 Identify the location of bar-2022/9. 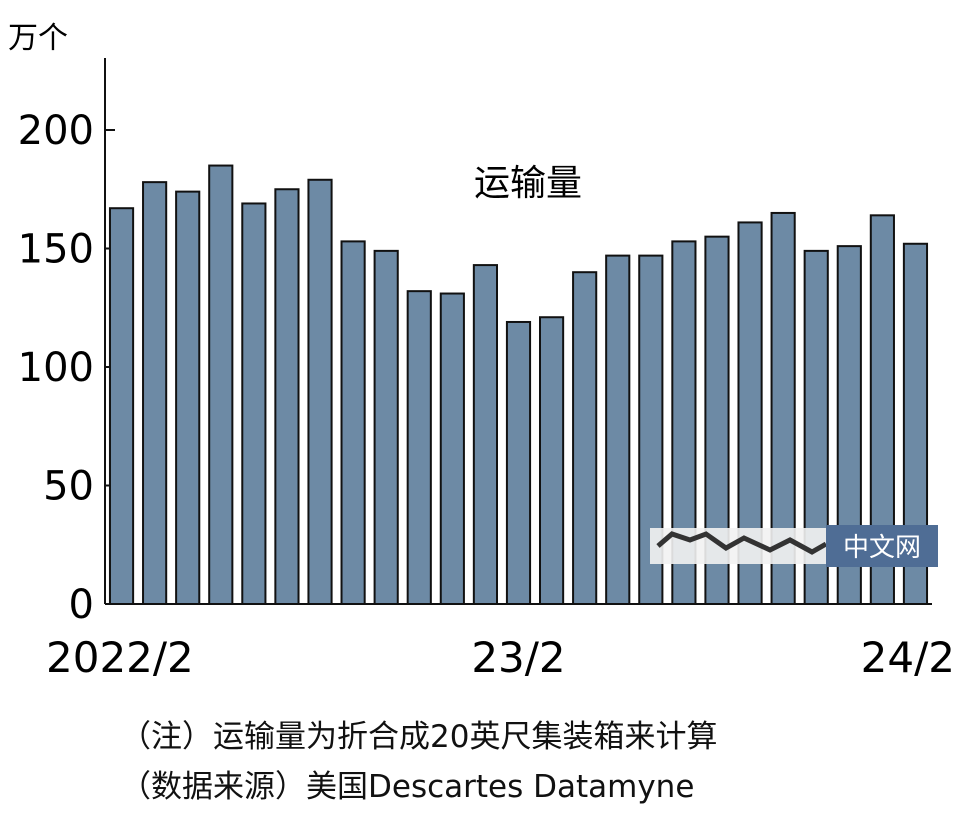
(353, 422).